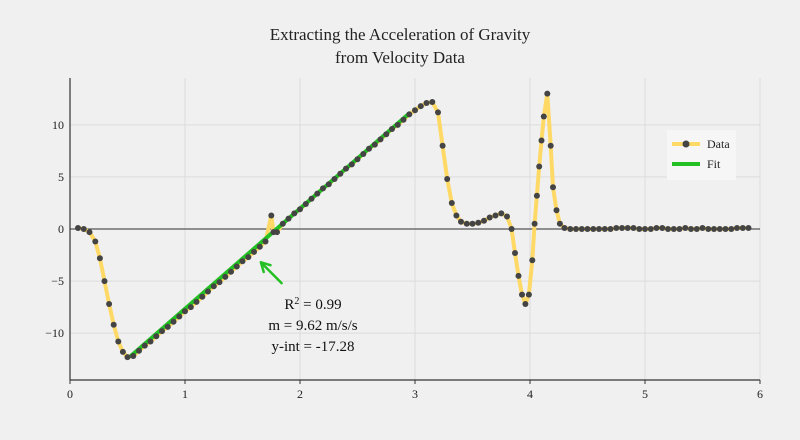 This screenshot has width=800, height=440. I want to click on annotation-arrow-shaft, so click(271, 273).